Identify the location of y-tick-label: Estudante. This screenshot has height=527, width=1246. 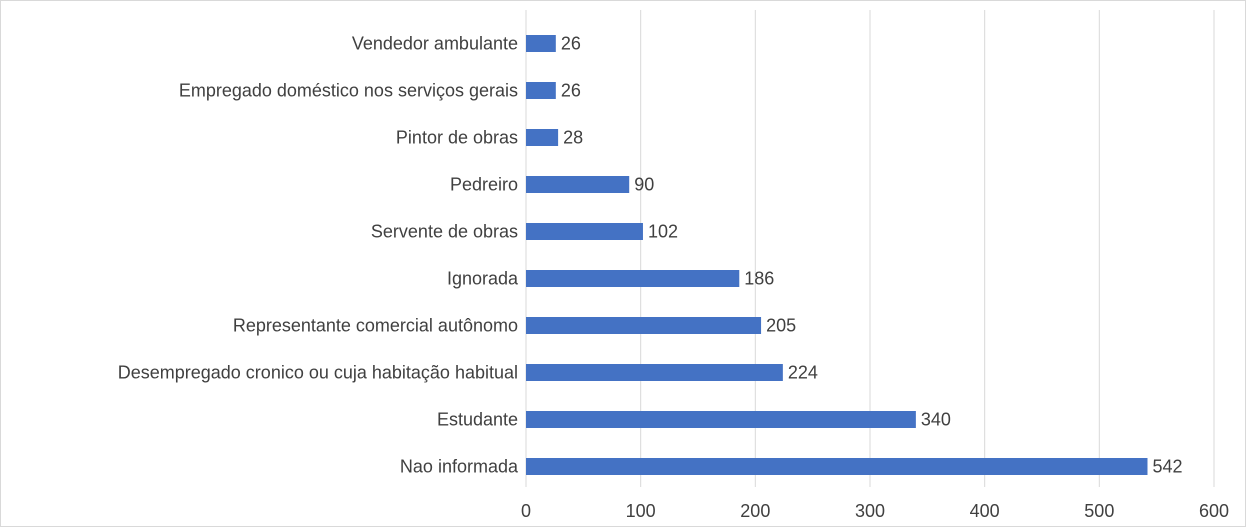
(477, 419).